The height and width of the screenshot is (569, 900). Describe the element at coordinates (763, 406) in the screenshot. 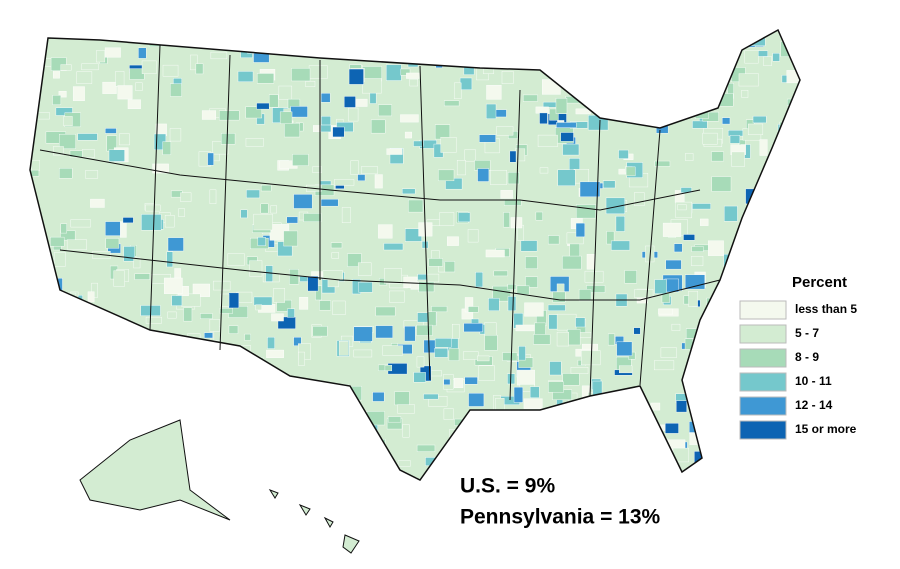

I see `legend-swatch` at that location.